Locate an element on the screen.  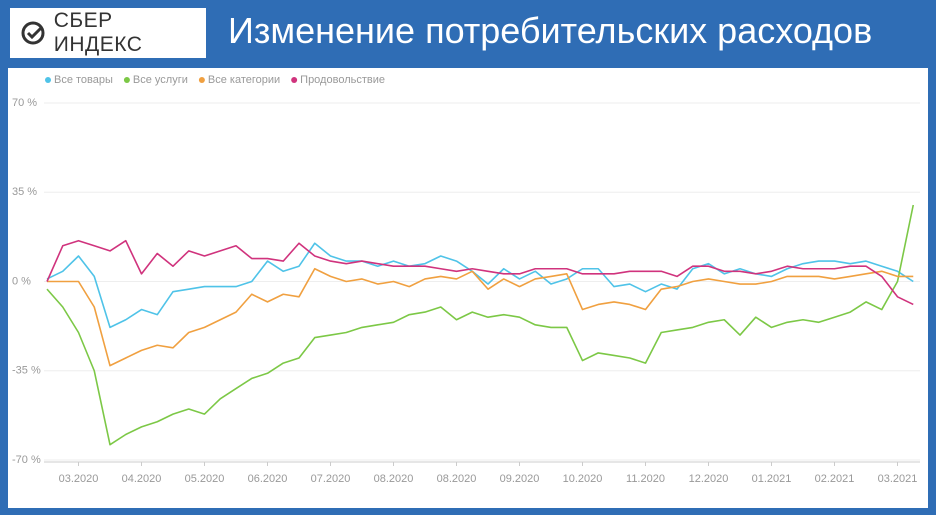
y-tick-label: -35 % is located at coordinates (26, 371).